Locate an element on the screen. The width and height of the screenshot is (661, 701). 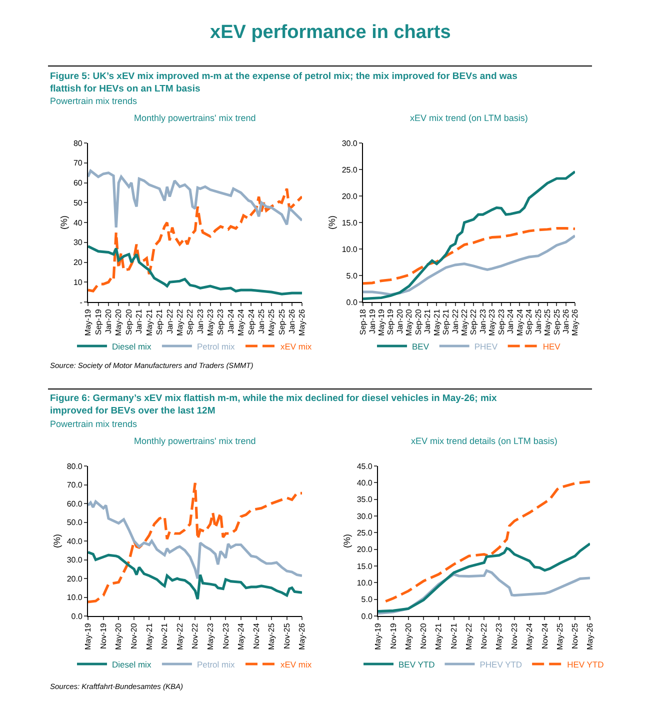
y-tick-label: 80.0 is located at coordinates (74, 466).